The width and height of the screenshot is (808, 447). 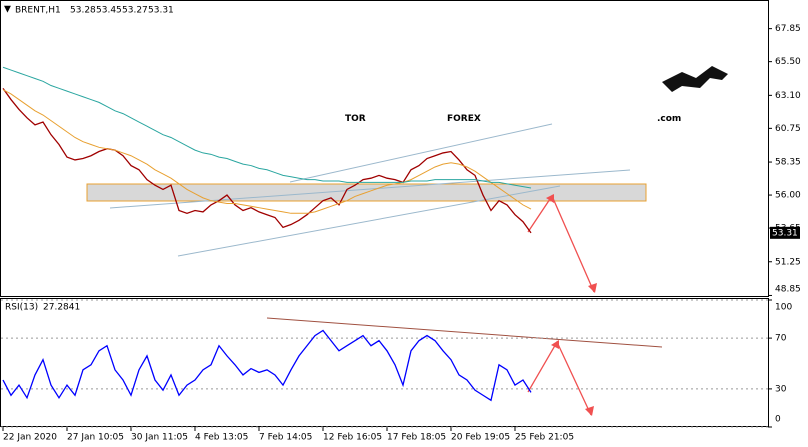 I want to click on watermark-text: .com, so click(x=669, y=119).